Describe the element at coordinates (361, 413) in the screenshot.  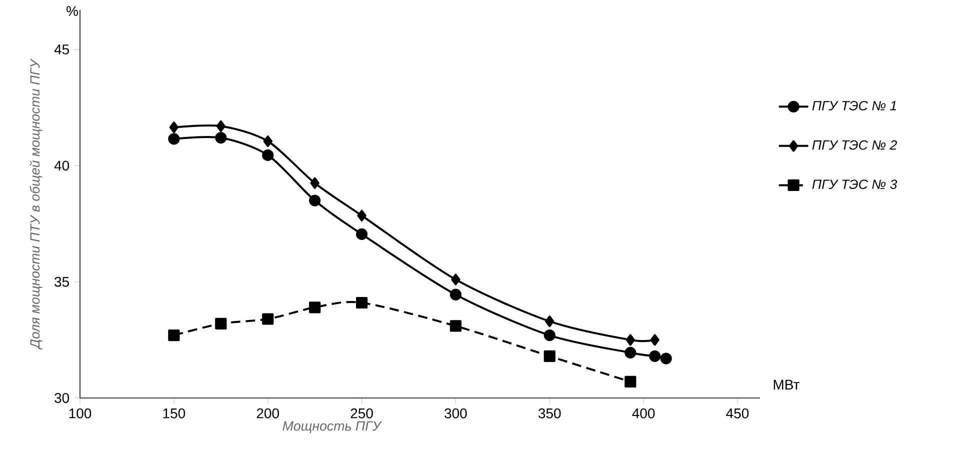
I see `x-tick-label: 250` at that location.